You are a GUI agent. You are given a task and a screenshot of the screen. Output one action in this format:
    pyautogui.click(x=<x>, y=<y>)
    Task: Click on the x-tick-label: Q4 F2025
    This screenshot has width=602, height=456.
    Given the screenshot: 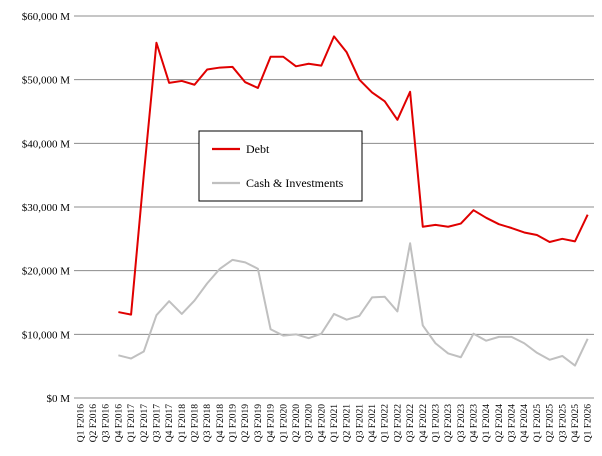 What is the action you would take?
    pyautogui.click(x=576, y=423)
    